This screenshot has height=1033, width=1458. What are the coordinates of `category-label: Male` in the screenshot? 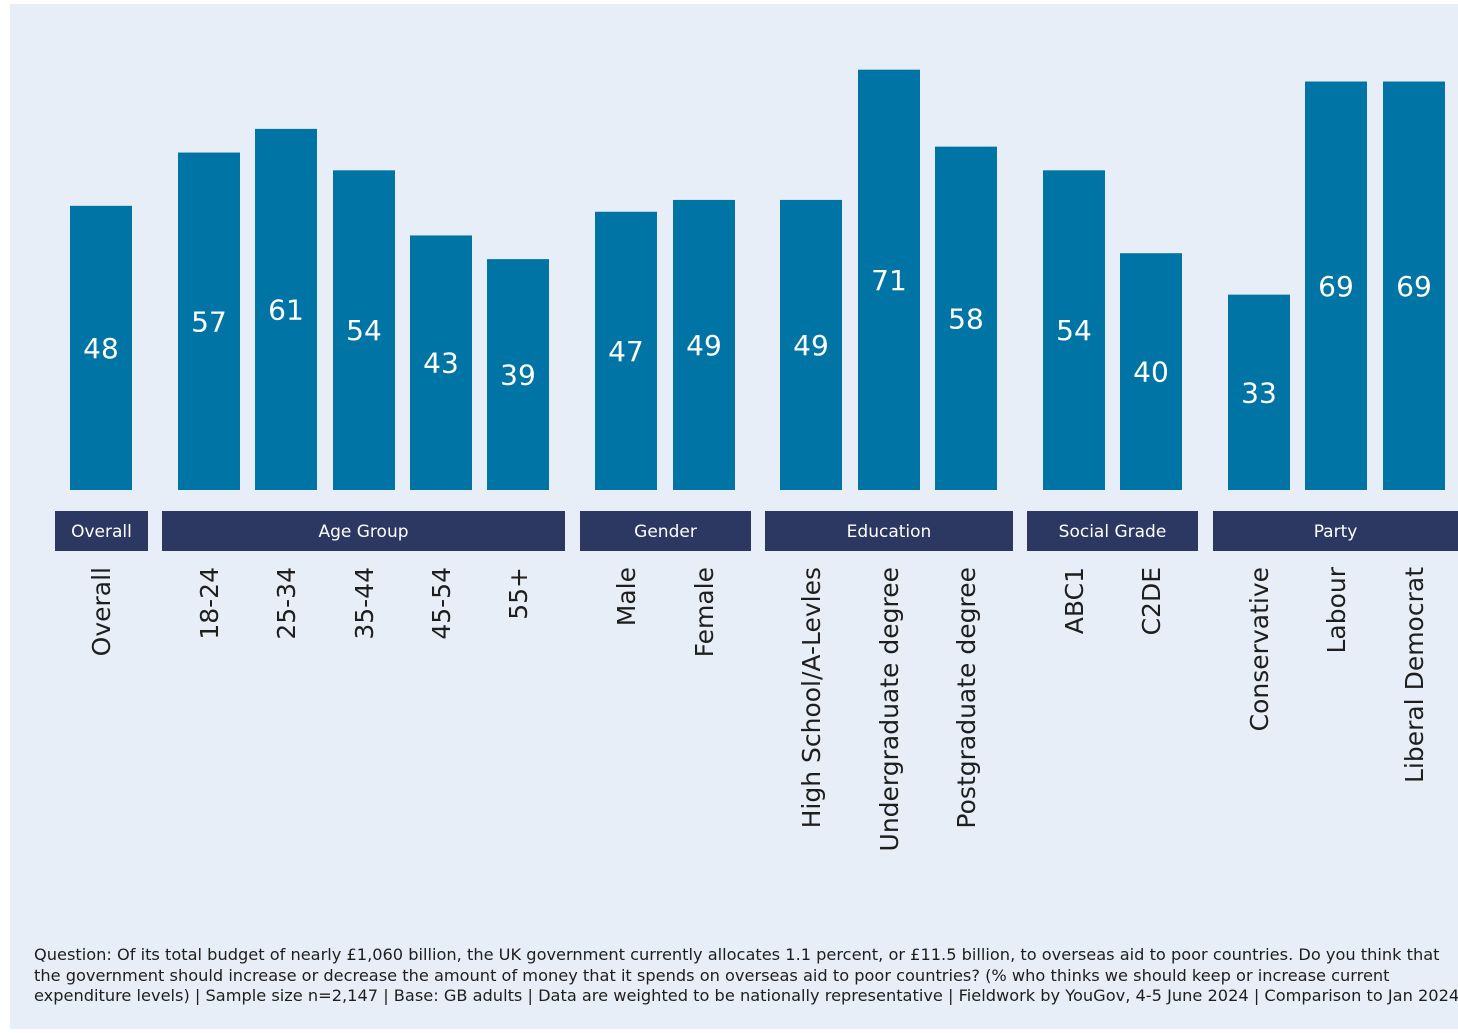 It's located at (626, 596).